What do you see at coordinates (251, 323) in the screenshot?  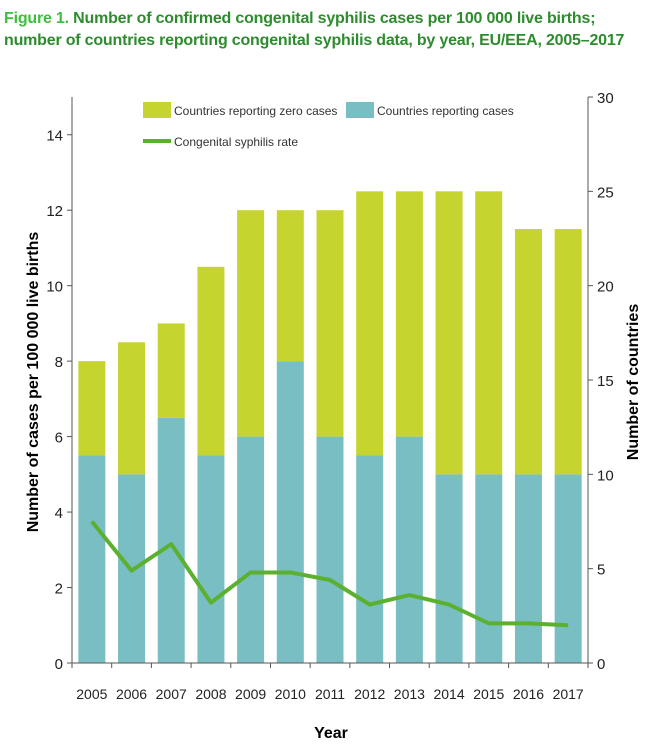 I see `bar-zero-cases-2009` at bounding box center [251, 323].